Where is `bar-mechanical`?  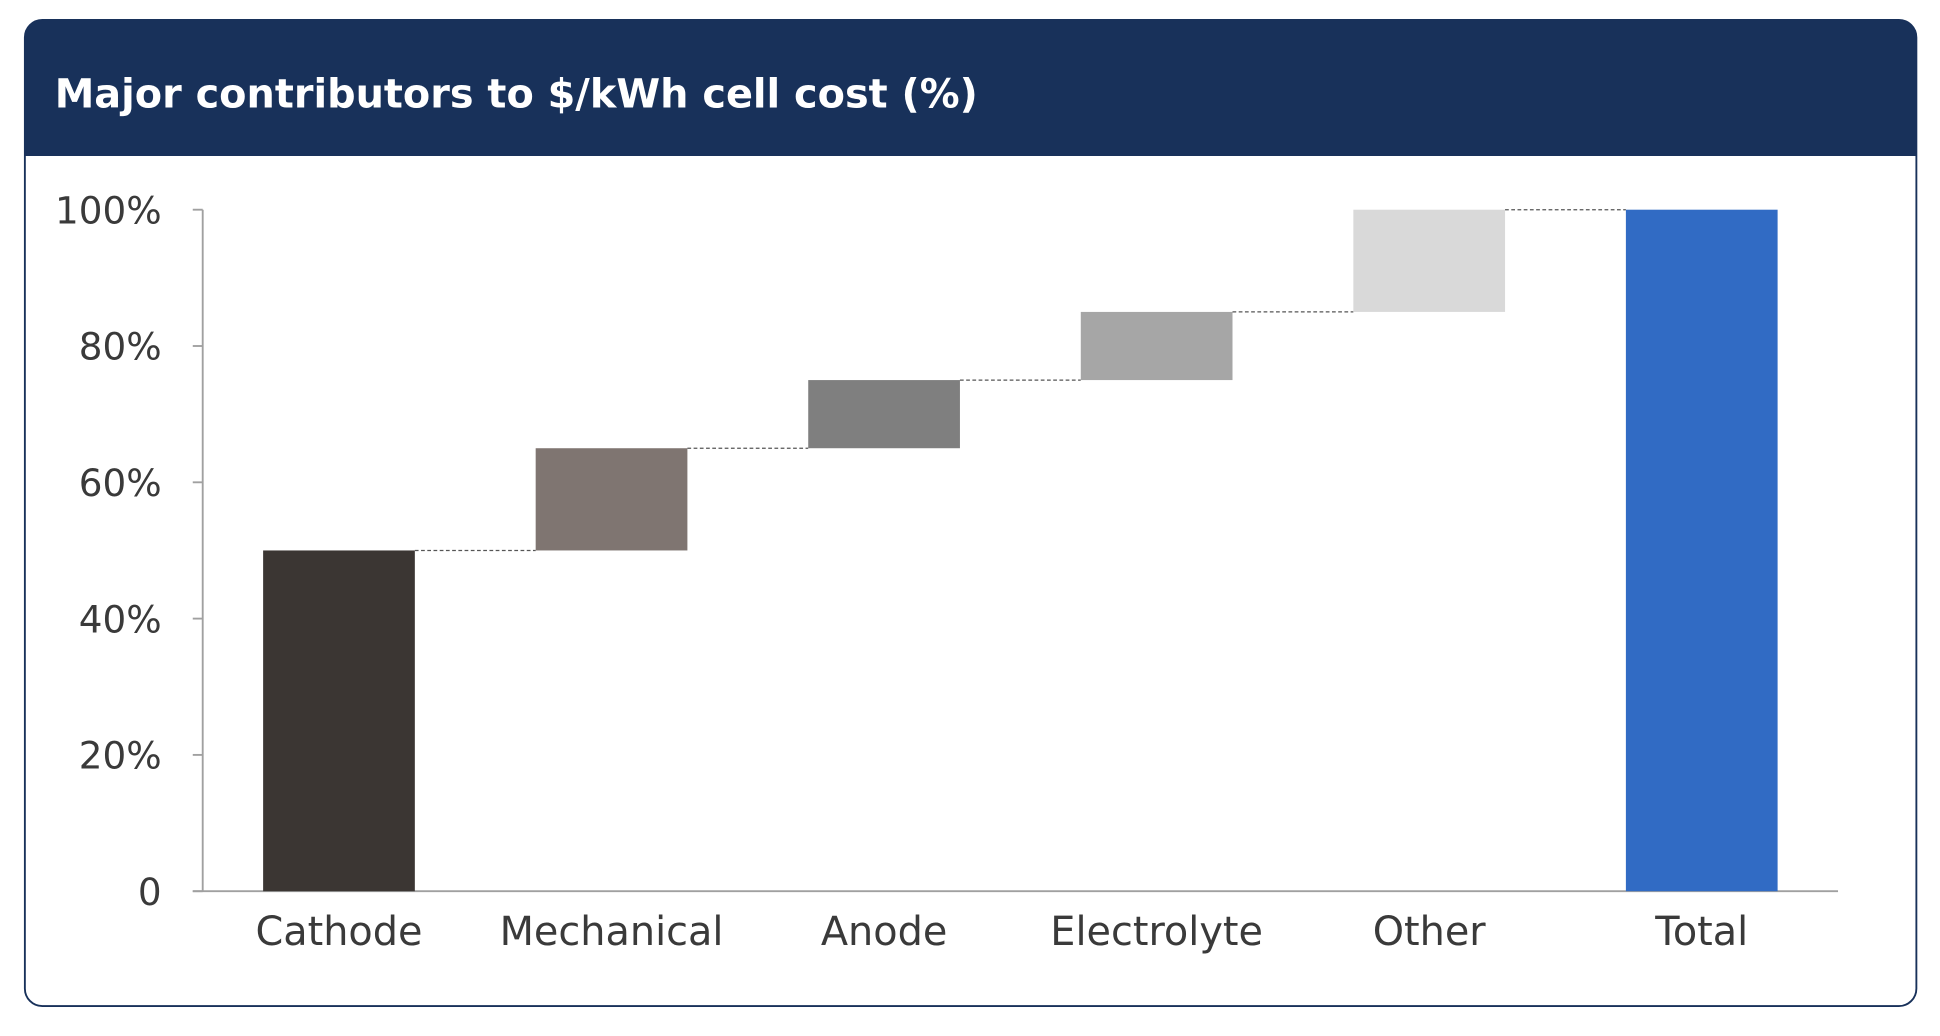
bar-mechanical is located at coordinates (611, 499).